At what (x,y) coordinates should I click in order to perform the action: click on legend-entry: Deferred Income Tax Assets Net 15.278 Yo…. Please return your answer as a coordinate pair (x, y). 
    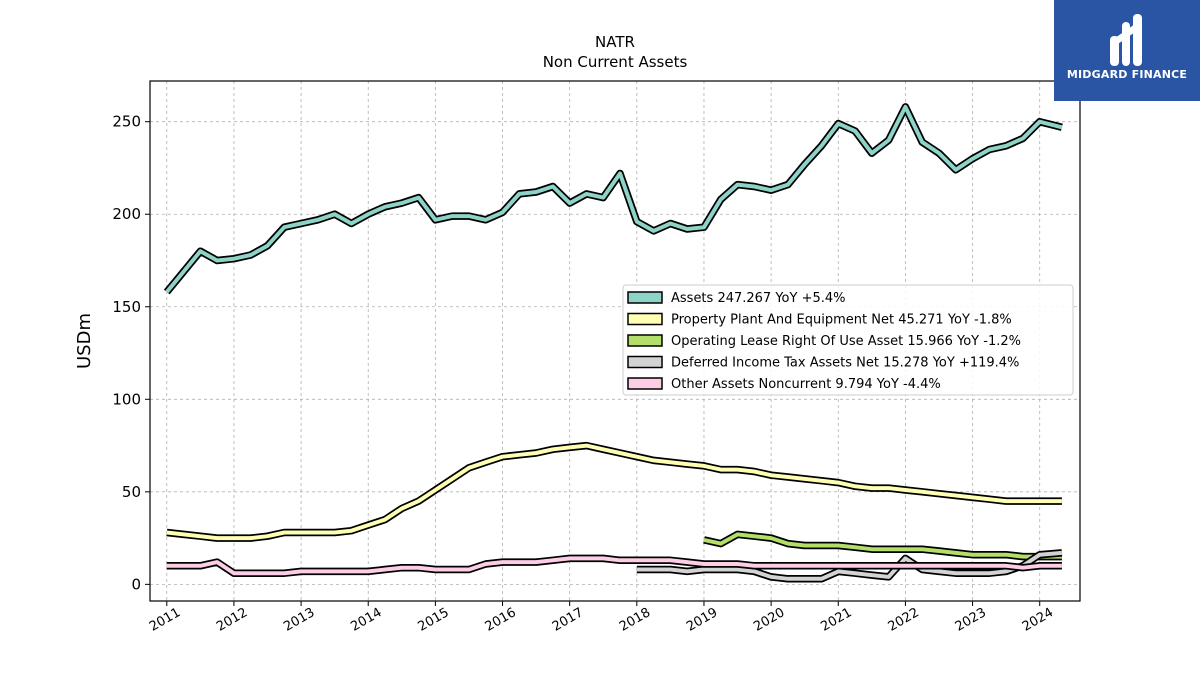
    Looking at the image, I should click on (845, 363).